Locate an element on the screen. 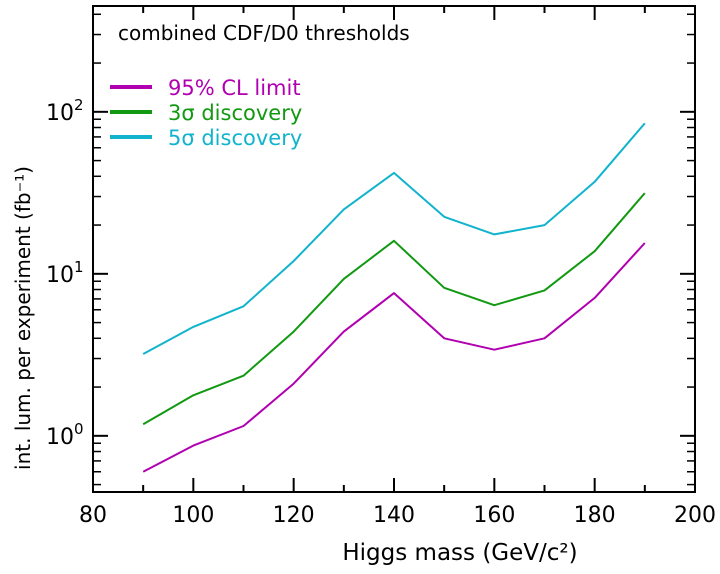 Image resolution: width=720 pixels, height=574 pixels. x-tick-label: 200 is located at coordinates (695, 515).